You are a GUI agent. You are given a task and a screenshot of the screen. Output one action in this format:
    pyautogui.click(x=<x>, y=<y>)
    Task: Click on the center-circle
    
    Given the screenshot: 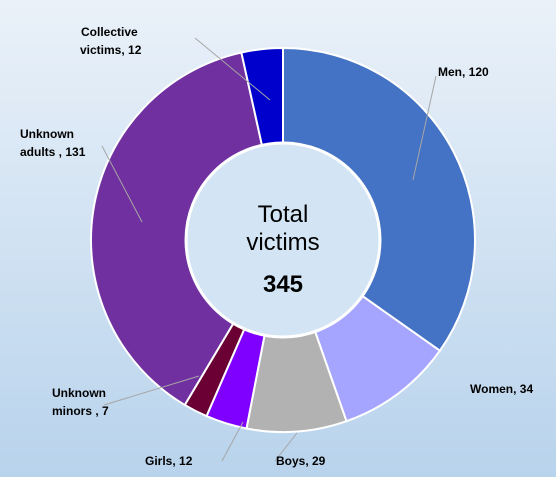 What is the action you would take?
    pyautogui.click(x=283, y=240)
    